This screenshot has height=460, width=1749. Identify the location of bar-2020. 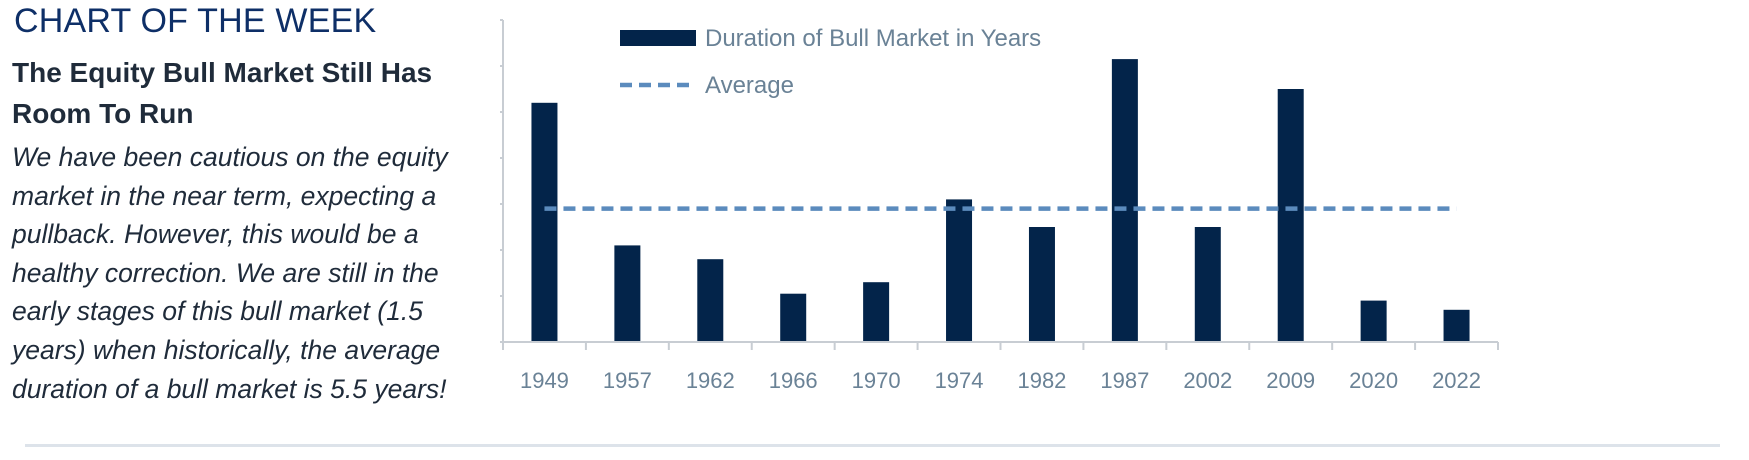
(1373, 321).